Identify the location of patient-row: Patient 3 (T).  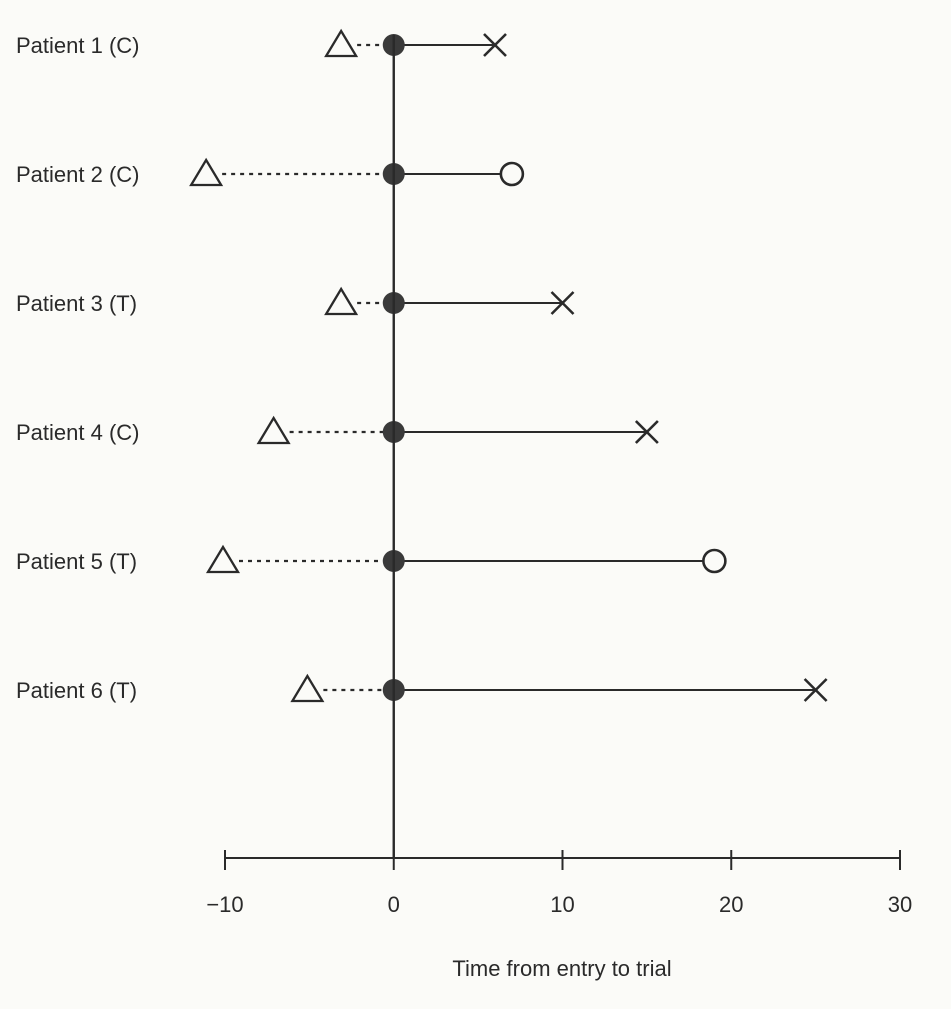
(295, 301).